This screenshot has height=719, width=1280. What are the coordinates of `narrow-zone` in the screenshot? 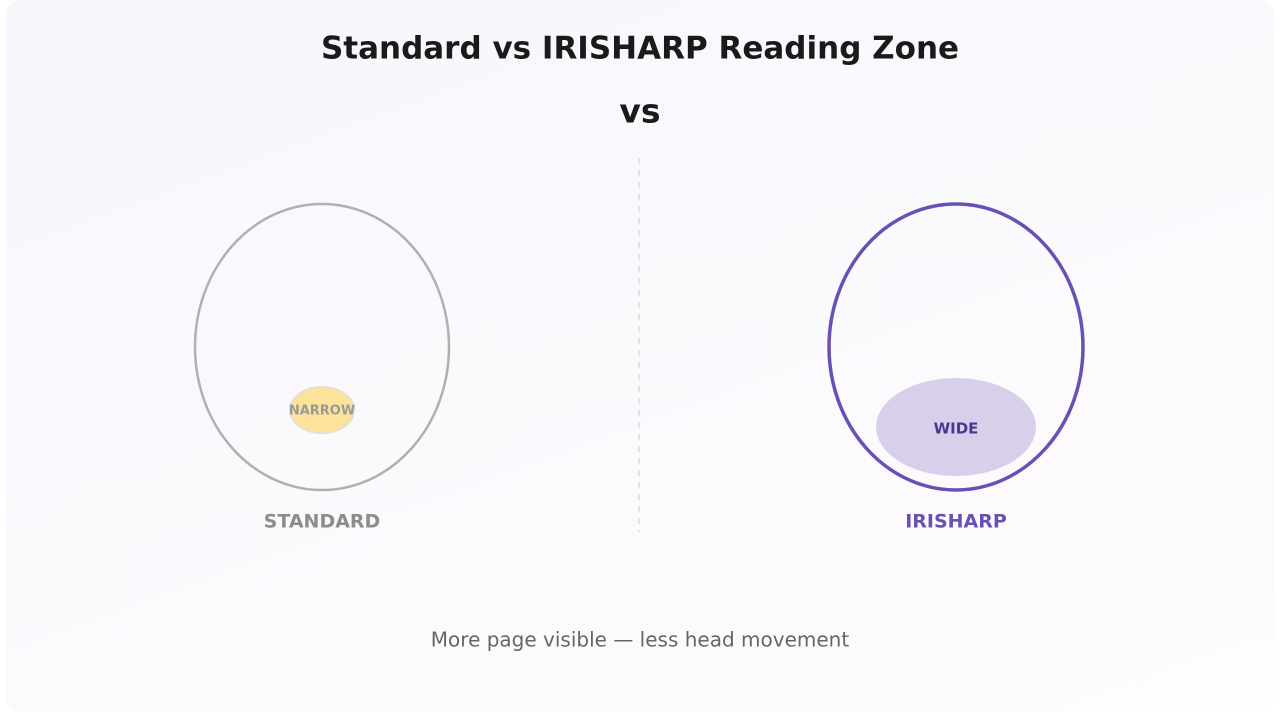 It's located at (322, 410).